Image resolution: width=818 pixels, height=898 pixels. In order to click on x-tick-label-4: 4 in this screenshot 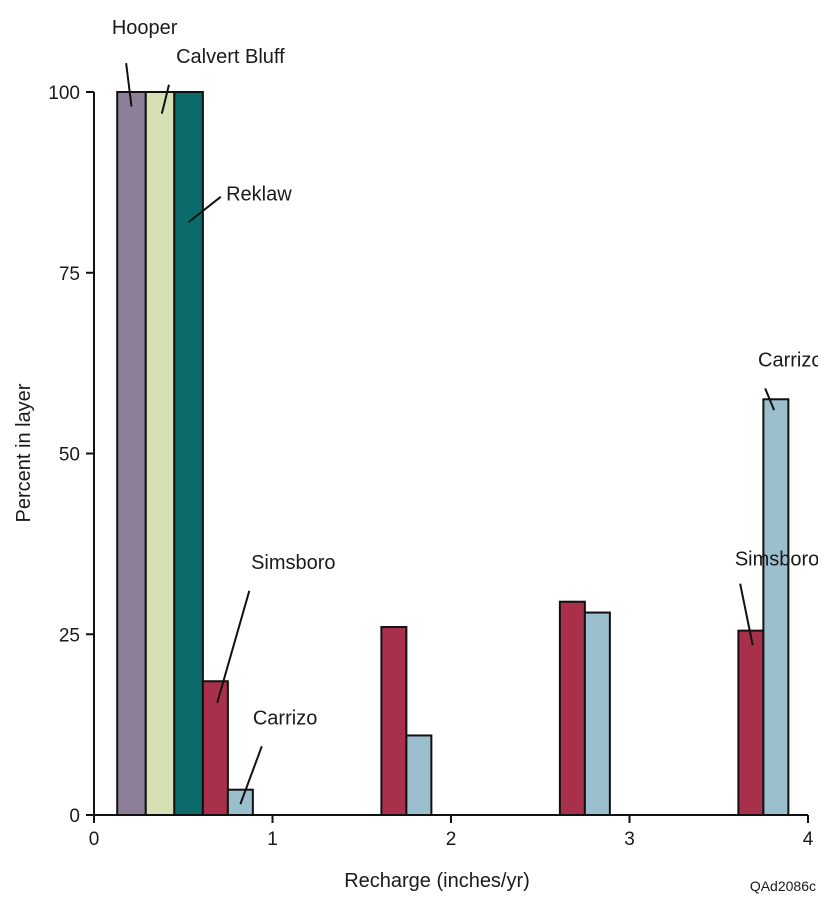, I will do `click(808, 839)`.